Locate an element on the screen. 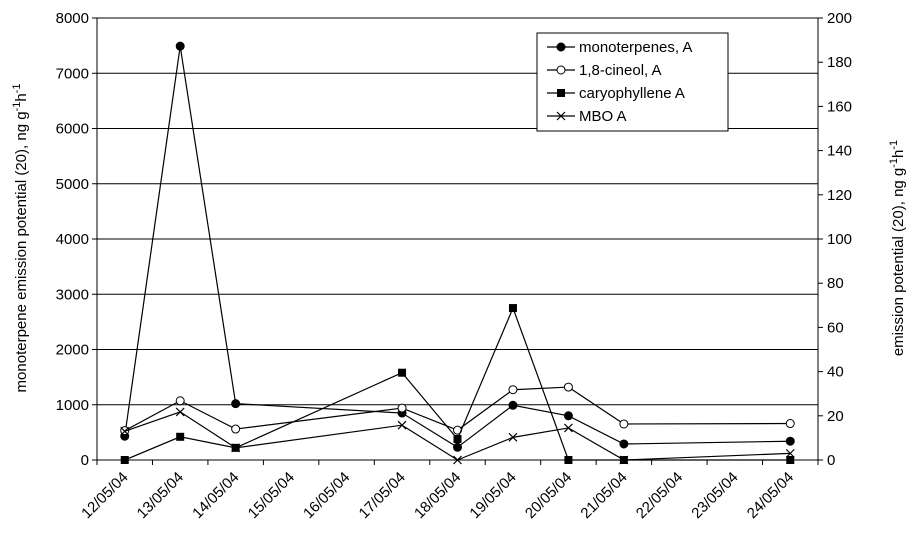 The width and height of the screenshot is (916, 536). legend-item: MBO A is located at coordinates (587, 116).